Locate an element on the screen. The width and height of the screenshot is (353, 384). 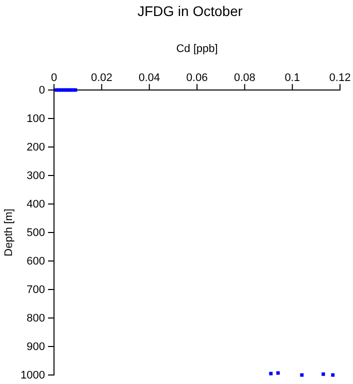
chart-title: JFDG in October is located at coordinates (190, 11).